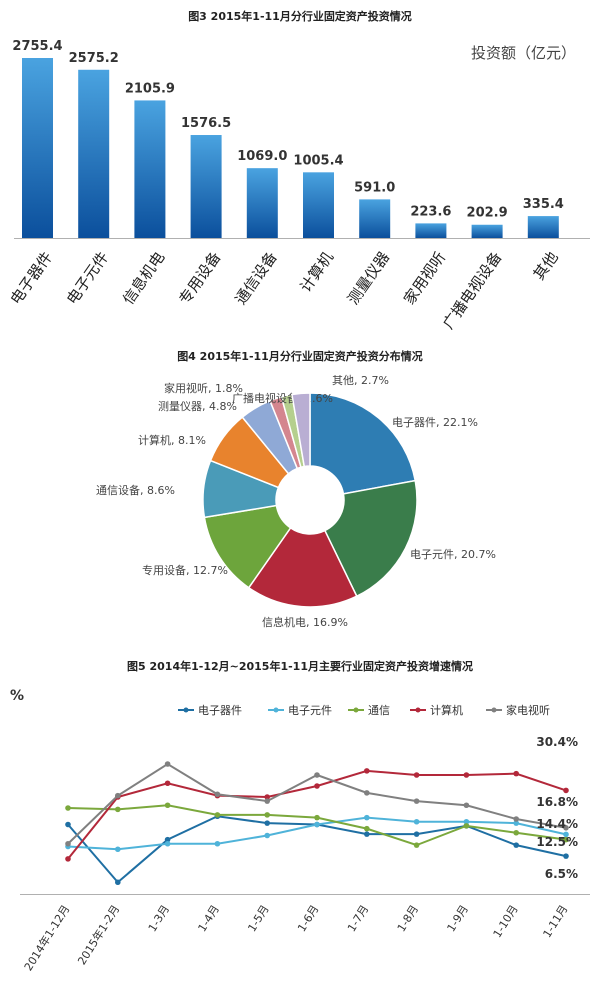  Describe the element at coordinates (528, 710) in the screenshot. I see `legend-label: 家电视听` at that location.